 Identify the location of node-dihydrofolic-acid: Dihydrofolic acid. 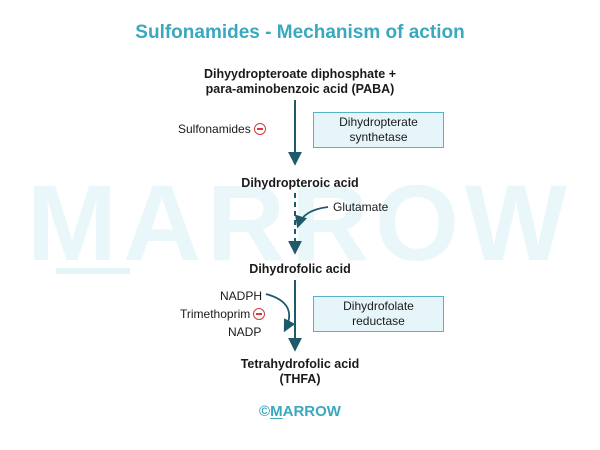
(300, 269).